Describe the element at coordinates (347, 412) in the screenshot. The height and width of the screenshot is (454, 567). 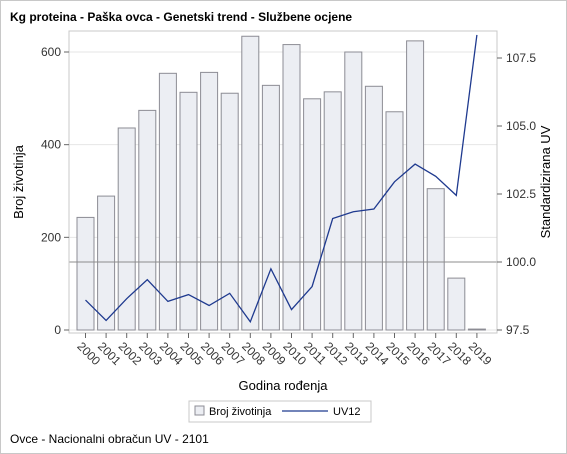
I see `legend-line-label: UV12` at that location.